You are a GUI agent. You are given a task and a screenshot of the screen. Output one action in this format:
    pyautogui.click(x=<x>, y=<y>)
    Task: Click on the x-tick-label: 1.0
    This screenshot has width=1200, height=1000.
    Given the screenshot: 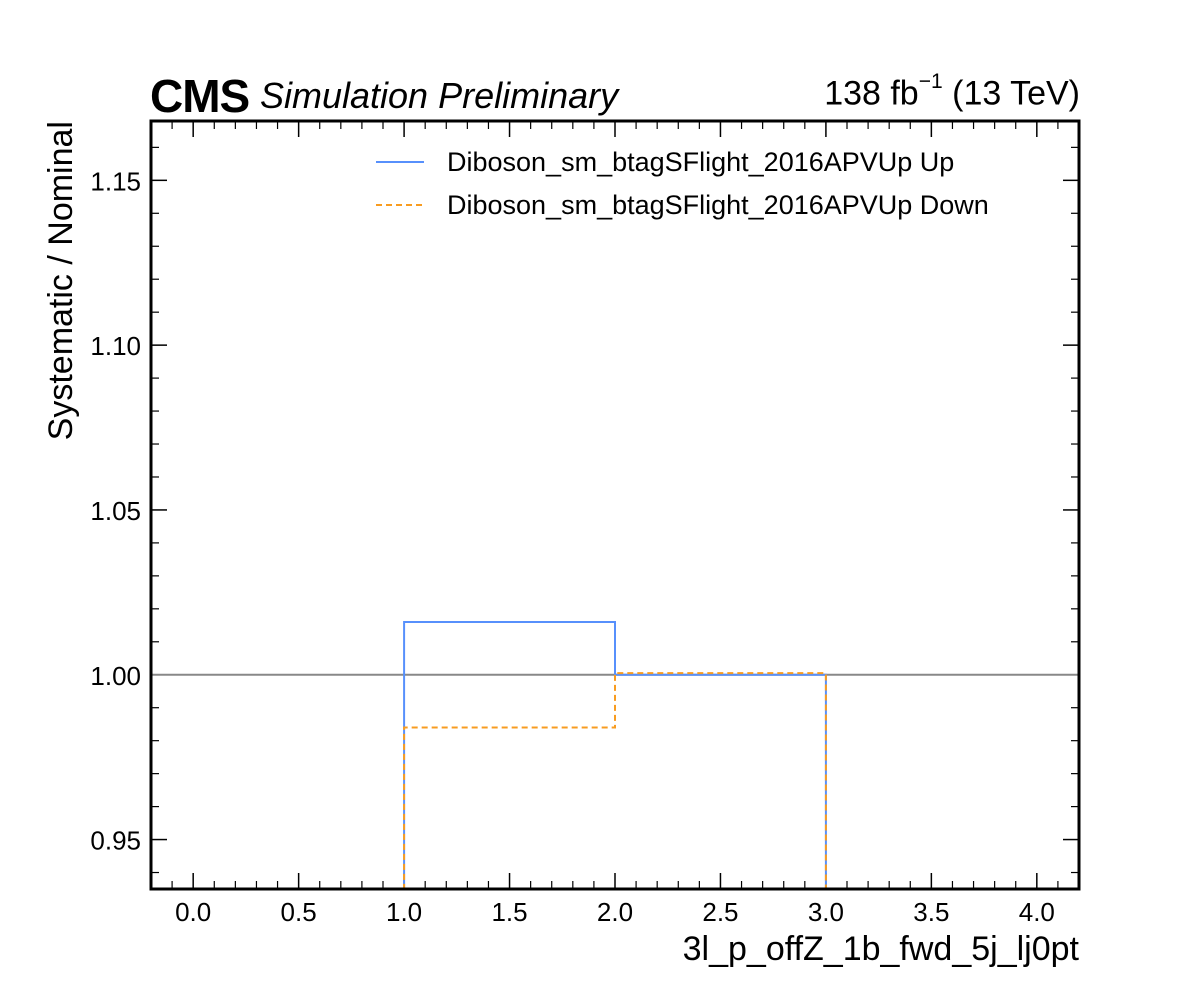 What is the action you would take?
    pyautogui.click(x=404, y=912)
    